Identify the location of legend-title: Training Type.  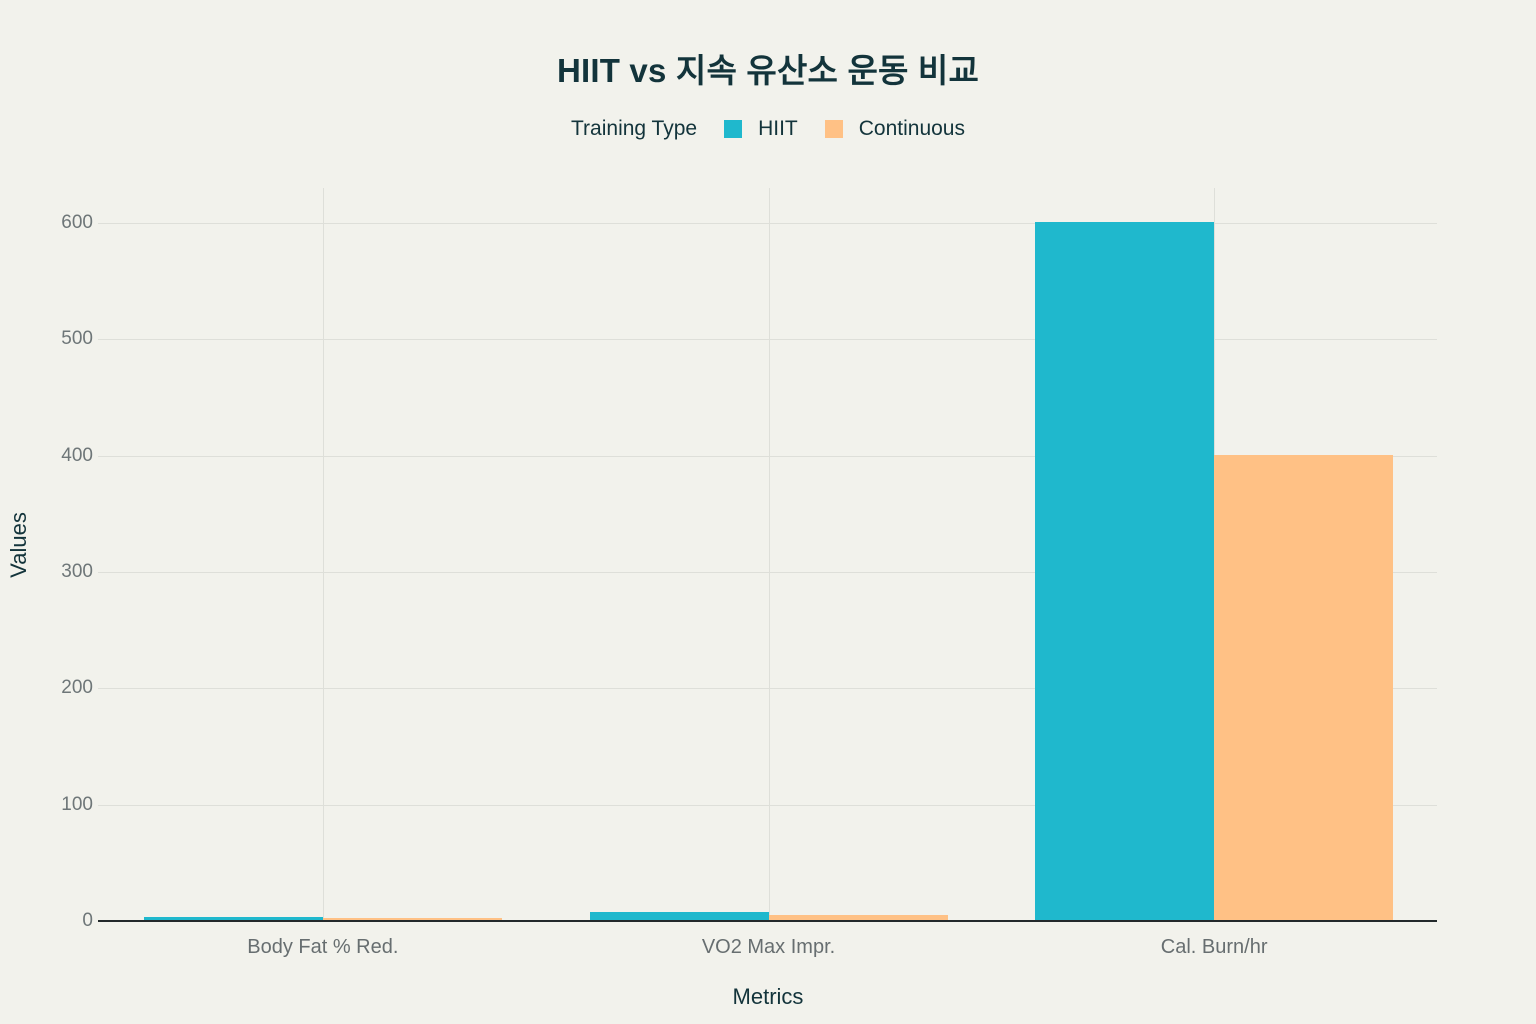
(634, 128).